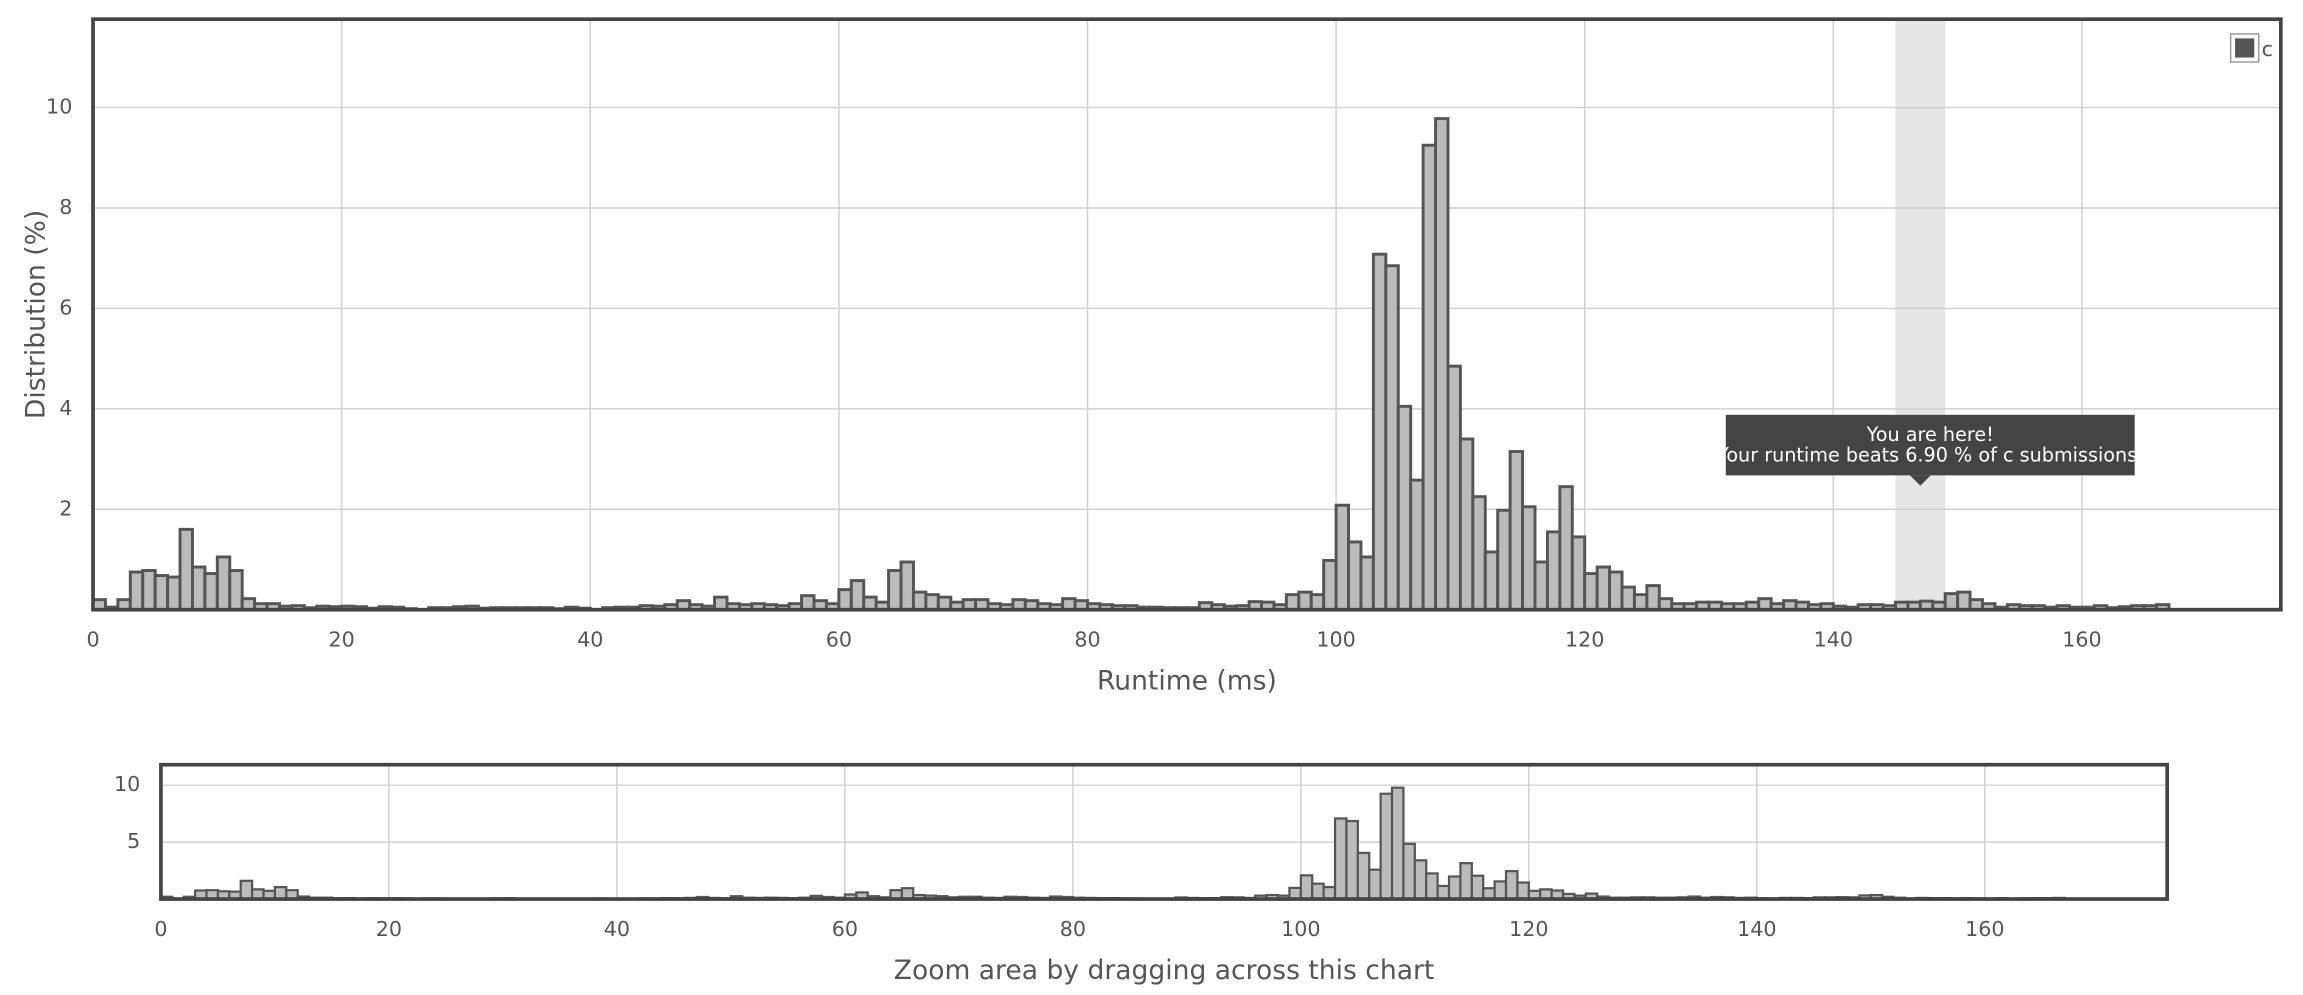 This screenshot has height=995, width=2303. I want to click on navigator-plot, so click(1164, 832).